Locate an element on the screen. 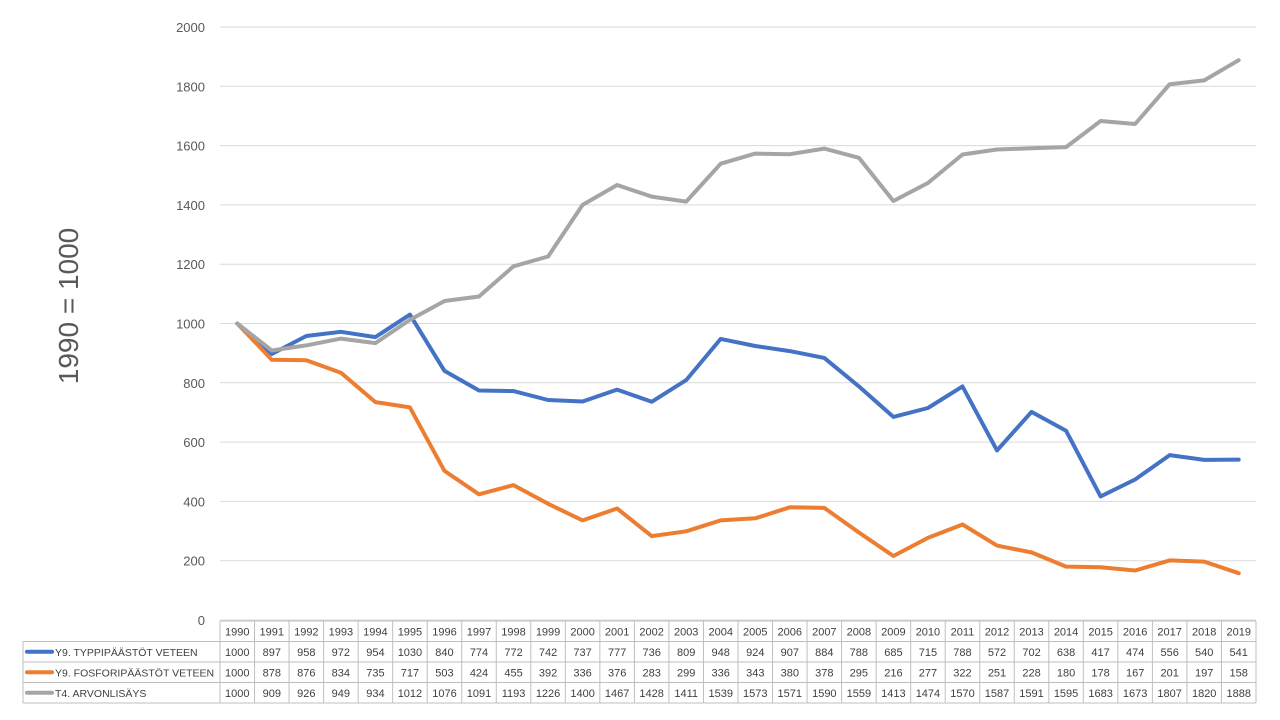 The height and width of the screenshot is (720, 1280). data-label: 897 is located at coordinates (272, 653).